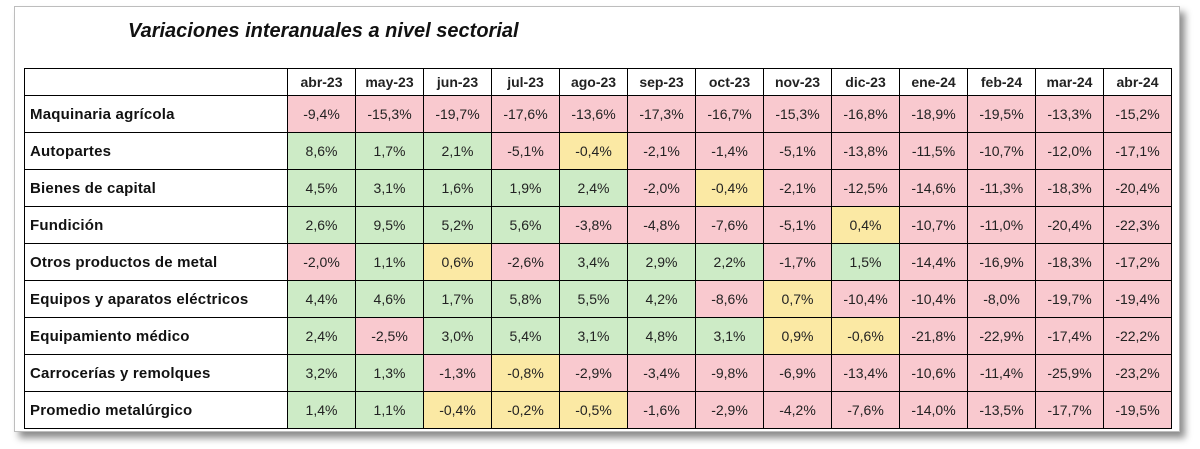  Describe the element at coordinates (933, 336) in the screenshot. I see `value-cell: -21,8%` at that location.